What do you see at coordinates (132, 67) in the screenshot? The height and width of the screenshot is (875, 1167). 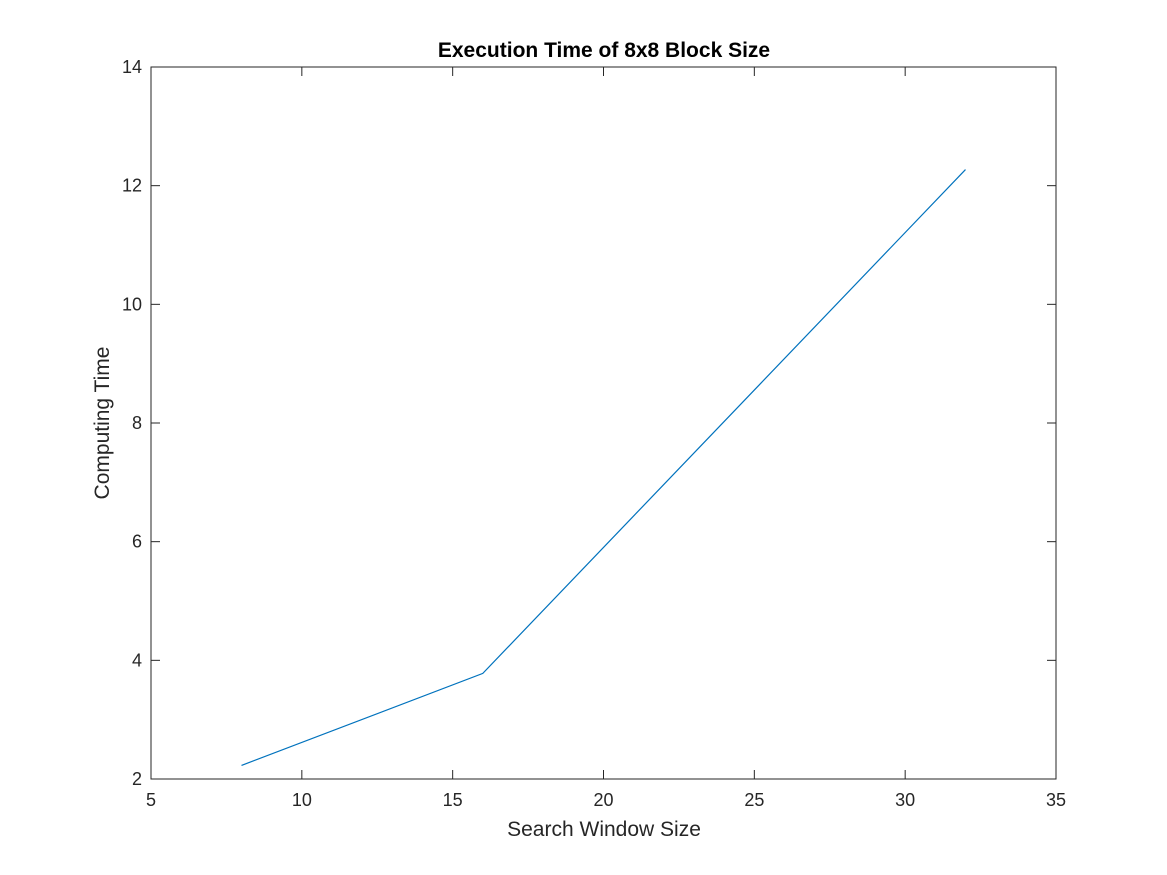 I see `y-tick-label: 14` at bounding box center [132, 67].